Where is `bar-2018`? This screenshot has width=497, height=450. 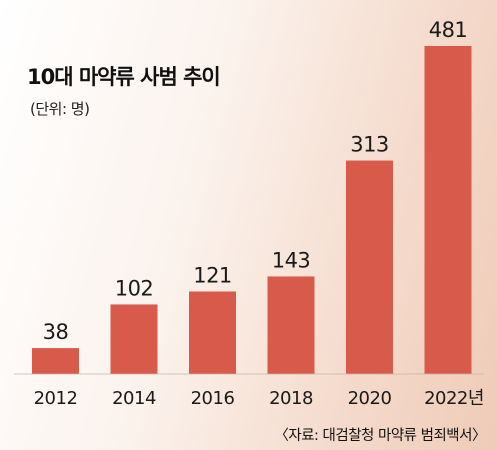
bar-2018 is located at coordinates (291, 325).